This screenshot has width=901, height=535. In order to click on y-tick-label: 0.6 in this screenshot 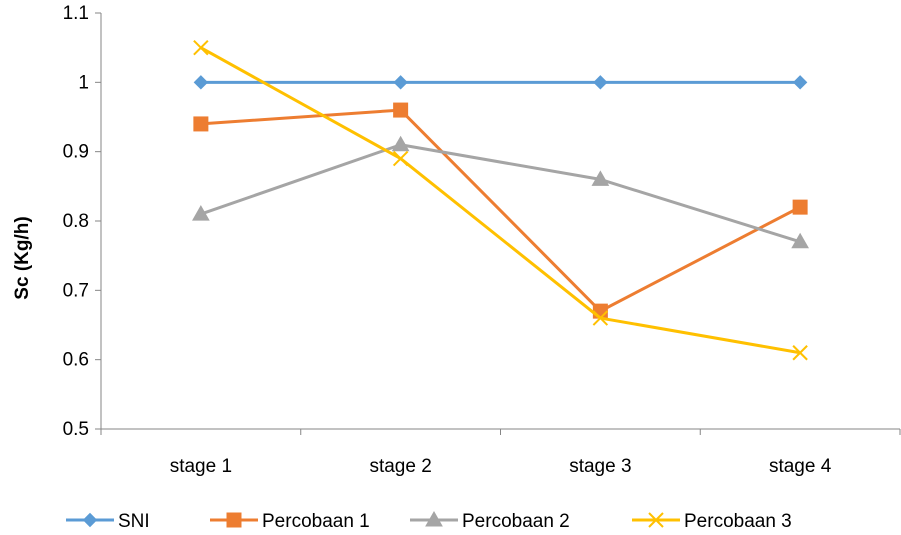, I will do `click(76, 360)`.